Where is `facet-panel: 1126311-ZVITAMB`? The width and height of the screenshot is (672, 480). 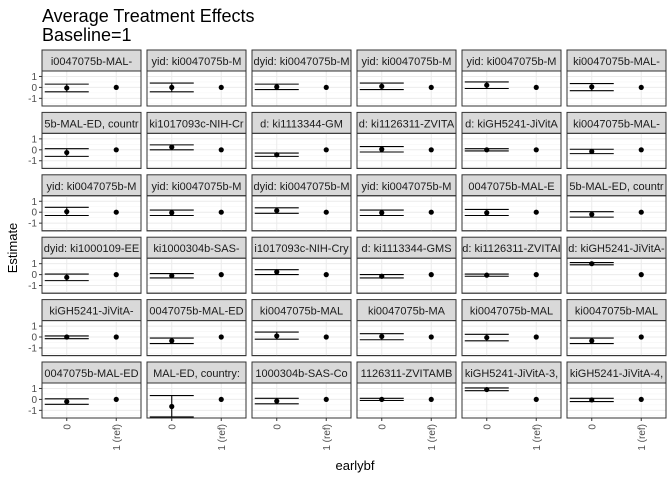 facet-panel: 1126311-ZVITAMB is located at coordinates (406, 390).